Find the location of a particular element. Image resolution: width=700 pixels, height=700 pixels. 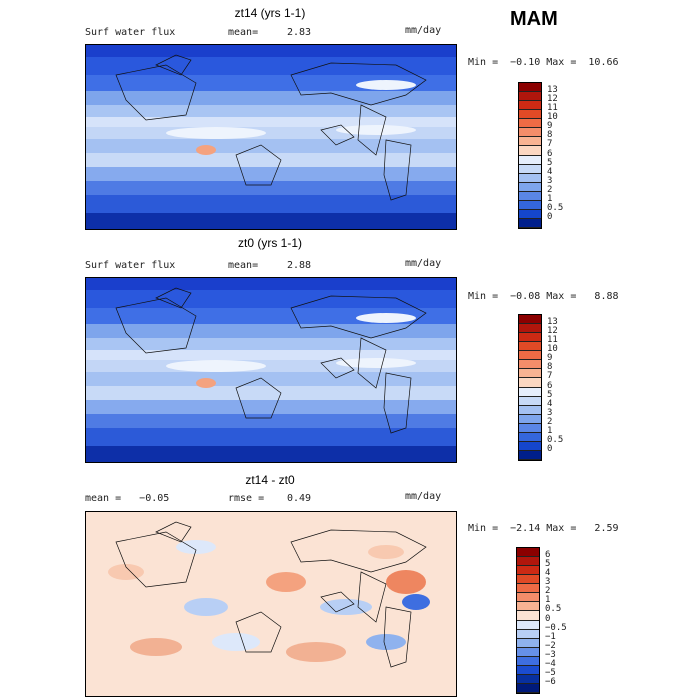

panel-2-mean-value: 2.88 is located at coordinates (299, 265).